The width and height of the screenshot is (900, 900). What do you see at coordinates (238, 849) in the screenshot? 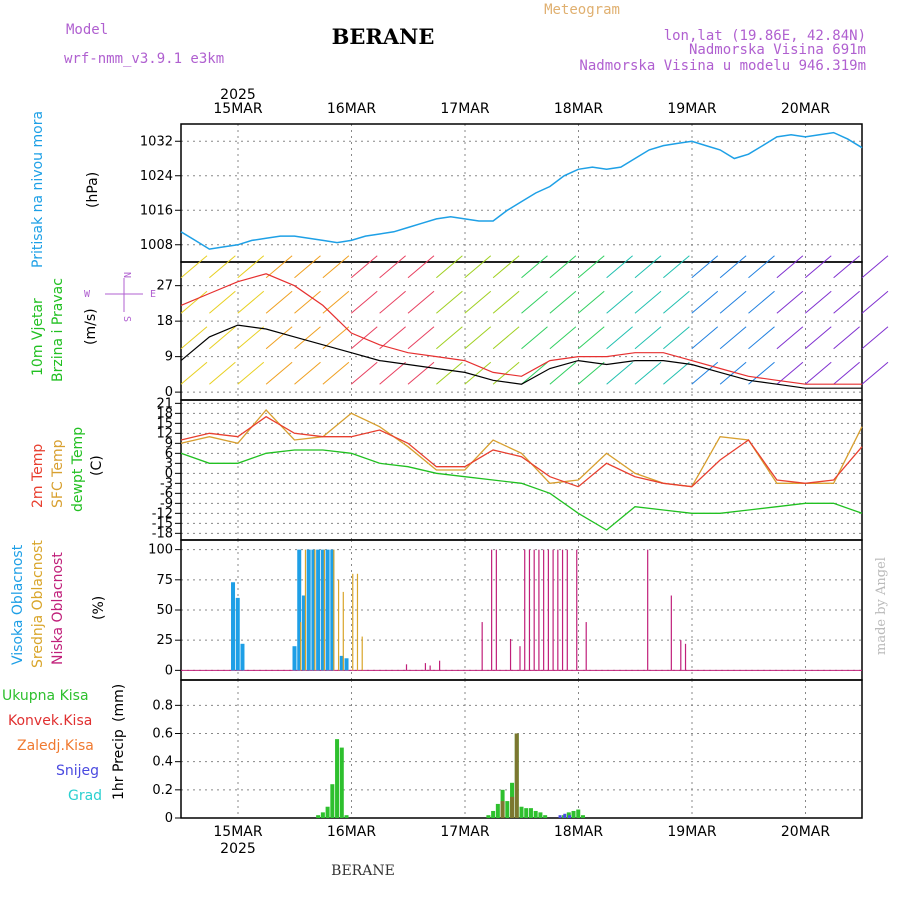
I see `bottom-year: 2025` at bounding box center [238, 849].